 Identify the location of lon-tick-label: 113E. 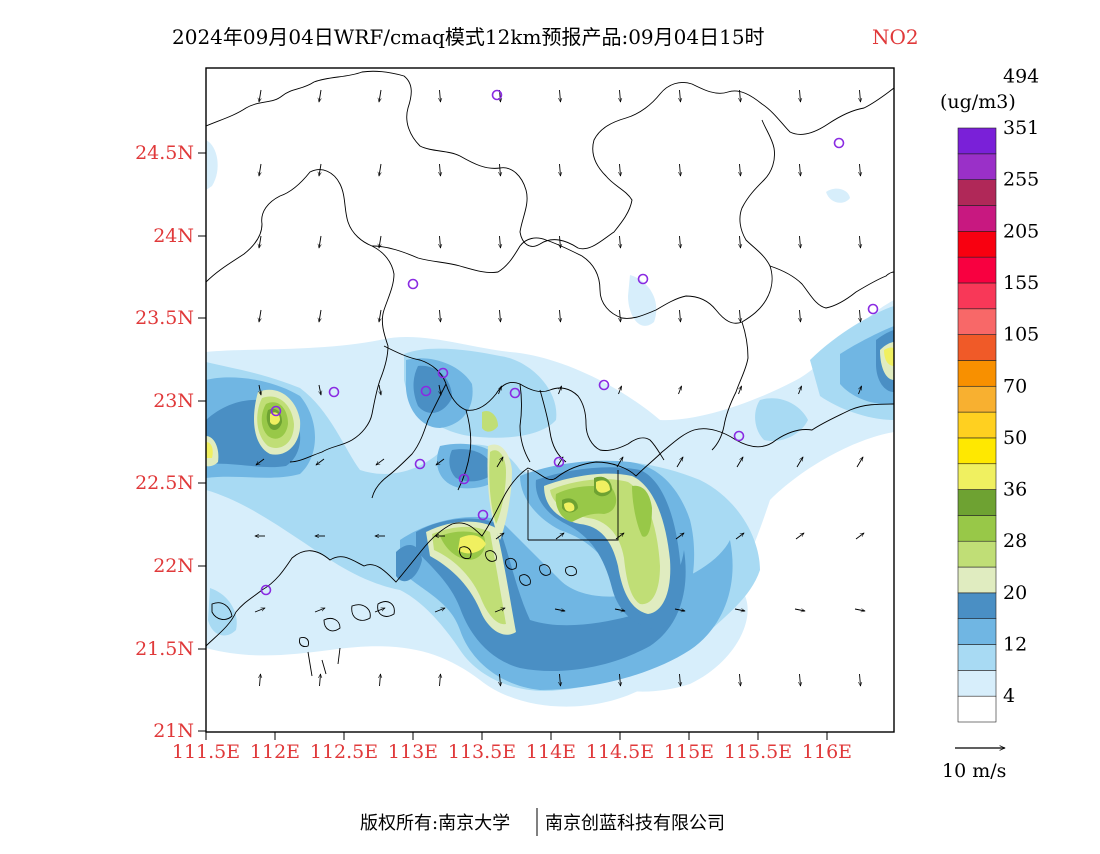
(413, 752).